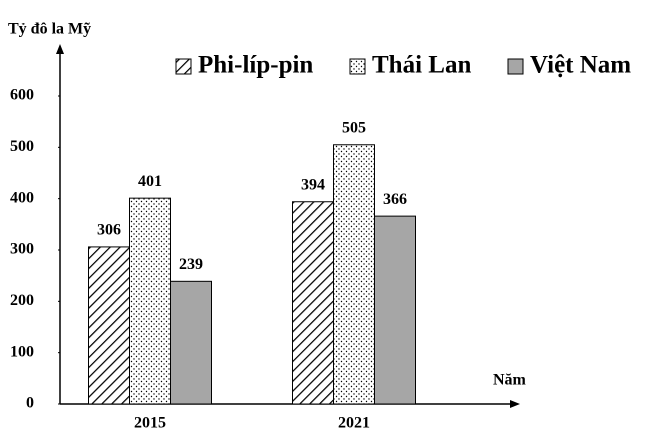  Describe the element at coordinates (22, 300) in the screenshot. I see `y-tick-label: 200` at that location.